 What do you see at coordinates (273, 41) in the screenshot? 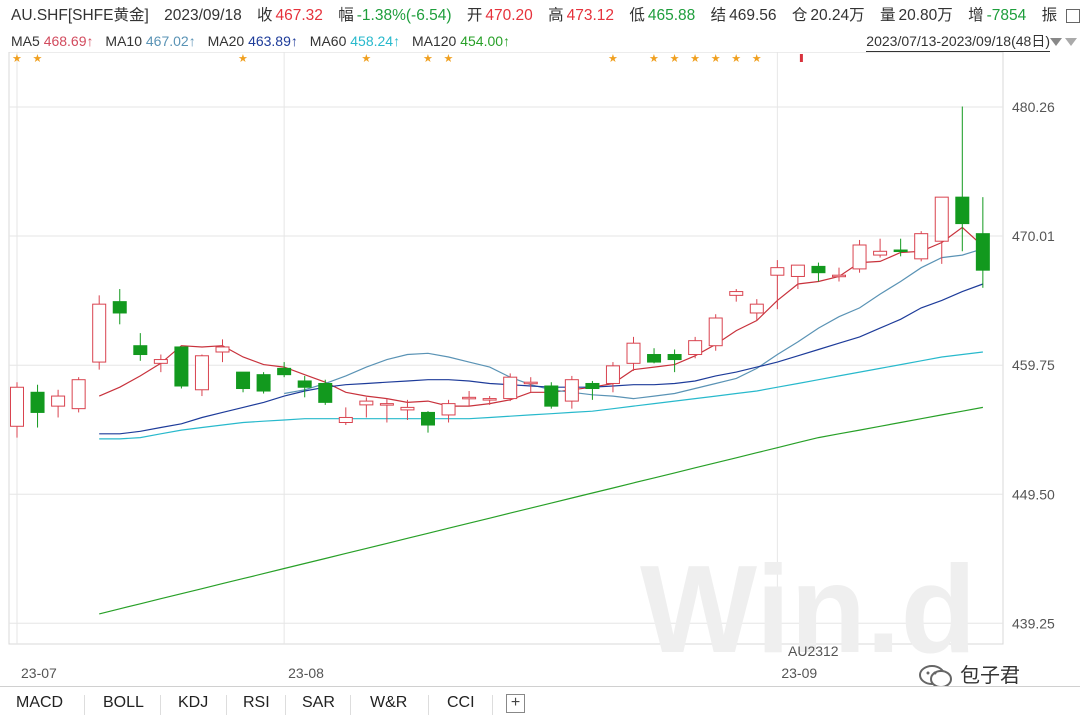
I see `ma20-value: 463.89↑` at bounding box center [273, 41].